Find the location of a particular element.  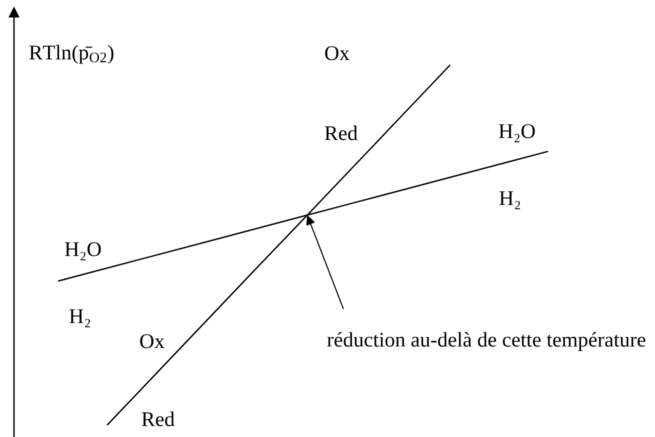

text: Ox is located at coordinates (337, 53).